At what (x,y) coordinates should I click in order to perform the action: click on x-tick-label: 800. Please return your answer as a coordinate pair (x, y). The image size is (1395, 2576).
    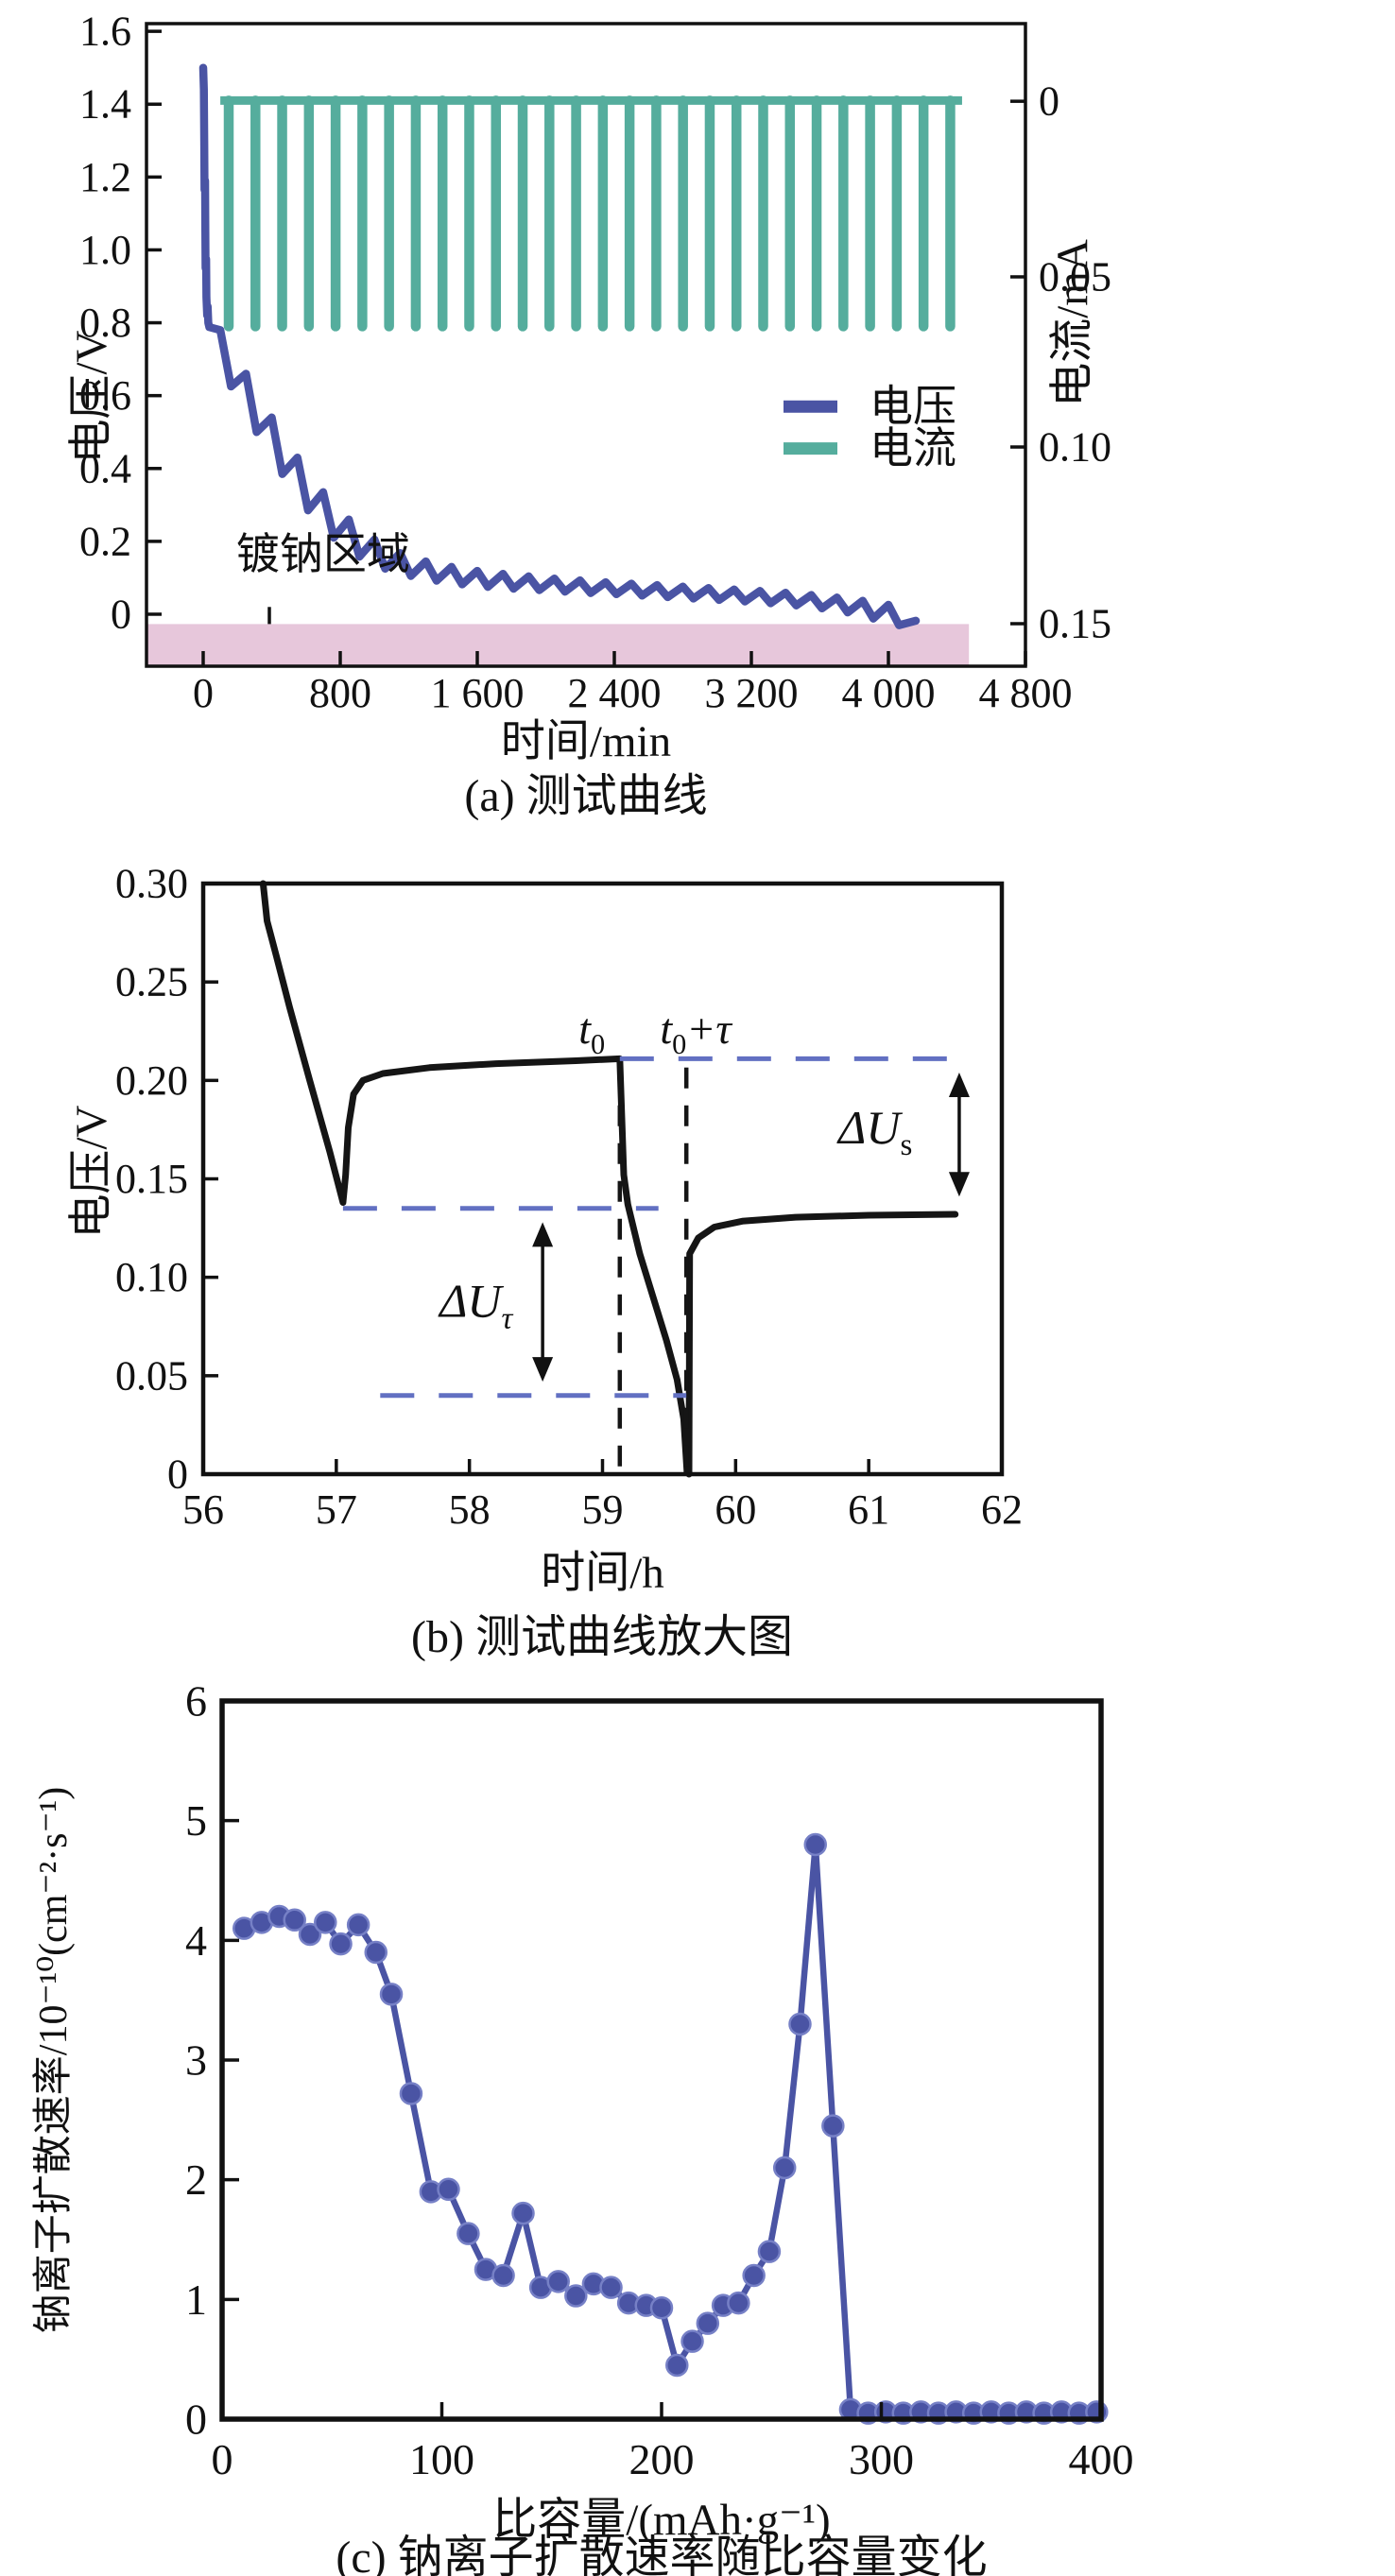
    Looking at the image, I should click on (340, 693).